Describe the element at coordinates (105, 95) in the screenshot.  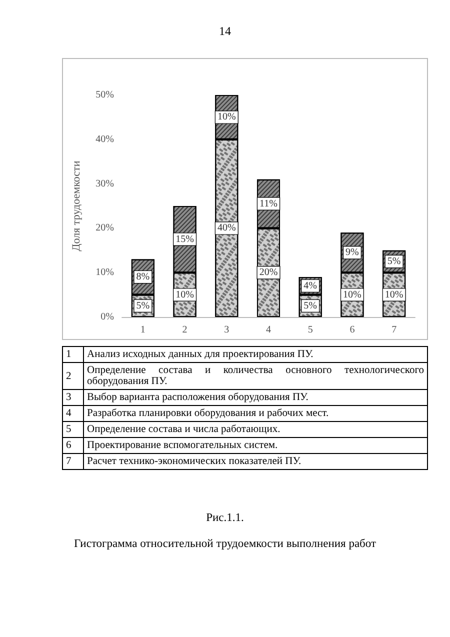
I see `y-tick-label: 50%` at that location.